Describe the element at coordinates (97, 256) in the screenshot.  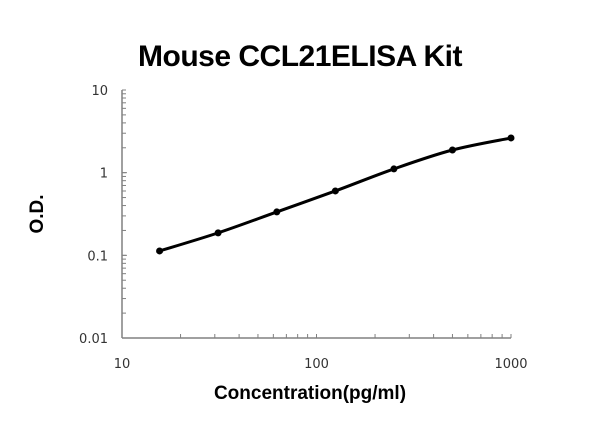
I see `y-tick-label: 0.1` at that location.